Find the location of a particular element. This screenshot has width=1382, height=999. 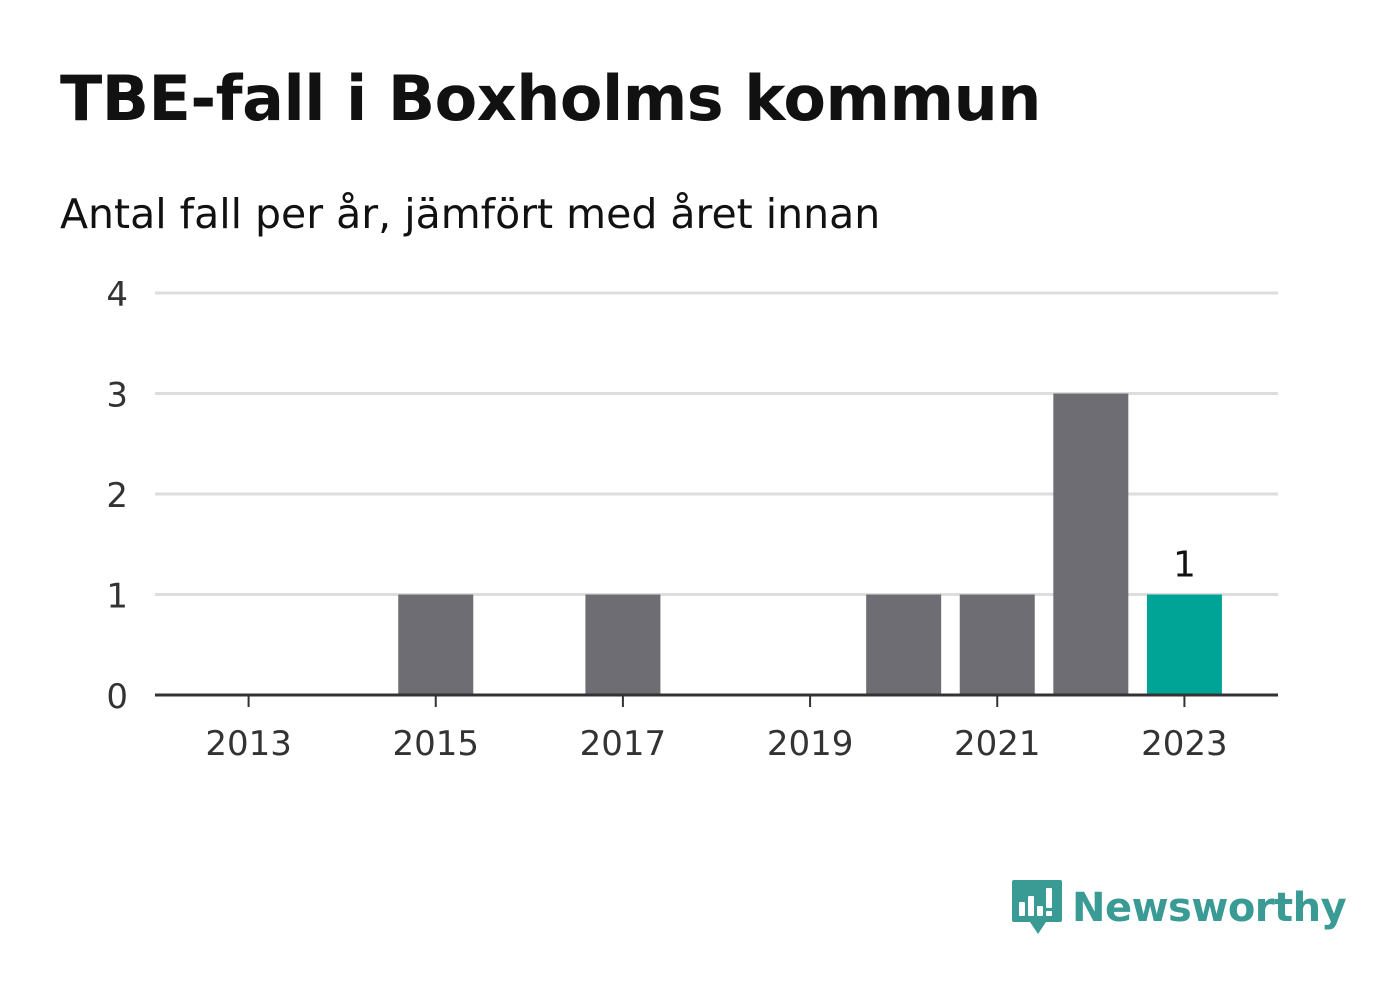

newsworthy-logo: Newsworthy is located at coordinates (1178, 908).